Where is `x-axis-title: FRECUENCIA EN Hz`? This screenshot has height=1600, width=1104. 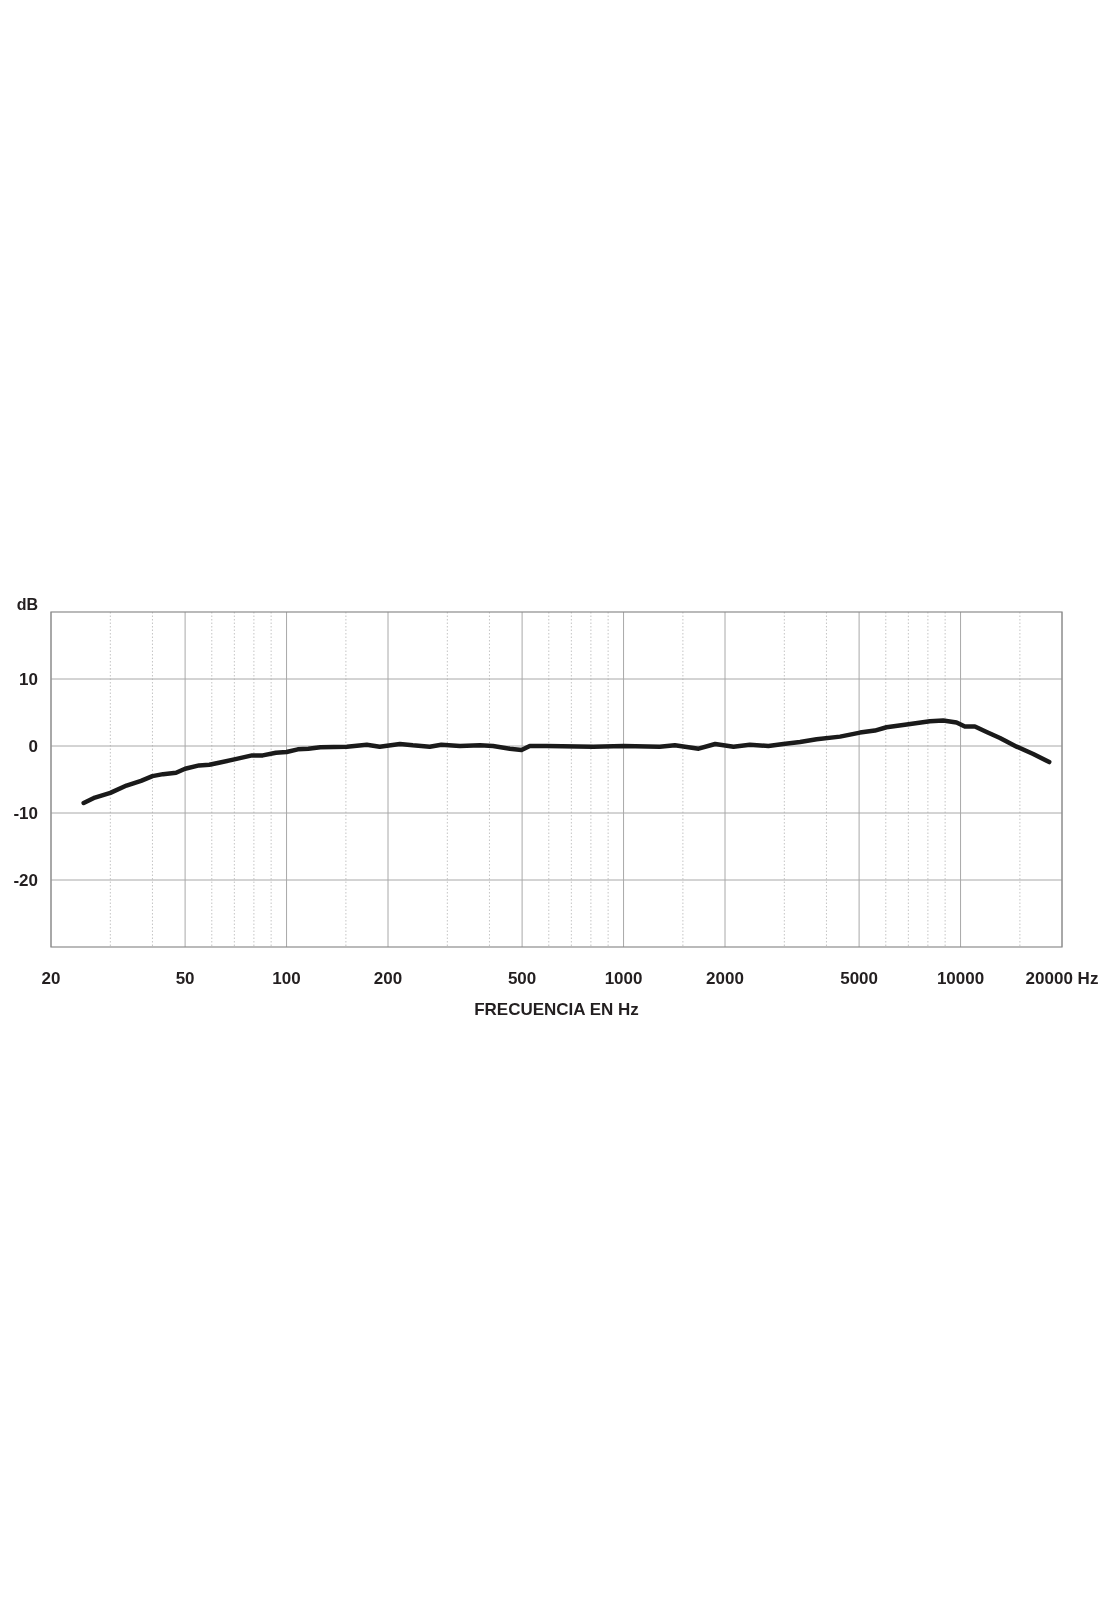
x-axis-title: FRECUENCIA EN Hz is located at coordinates (556, 1009).